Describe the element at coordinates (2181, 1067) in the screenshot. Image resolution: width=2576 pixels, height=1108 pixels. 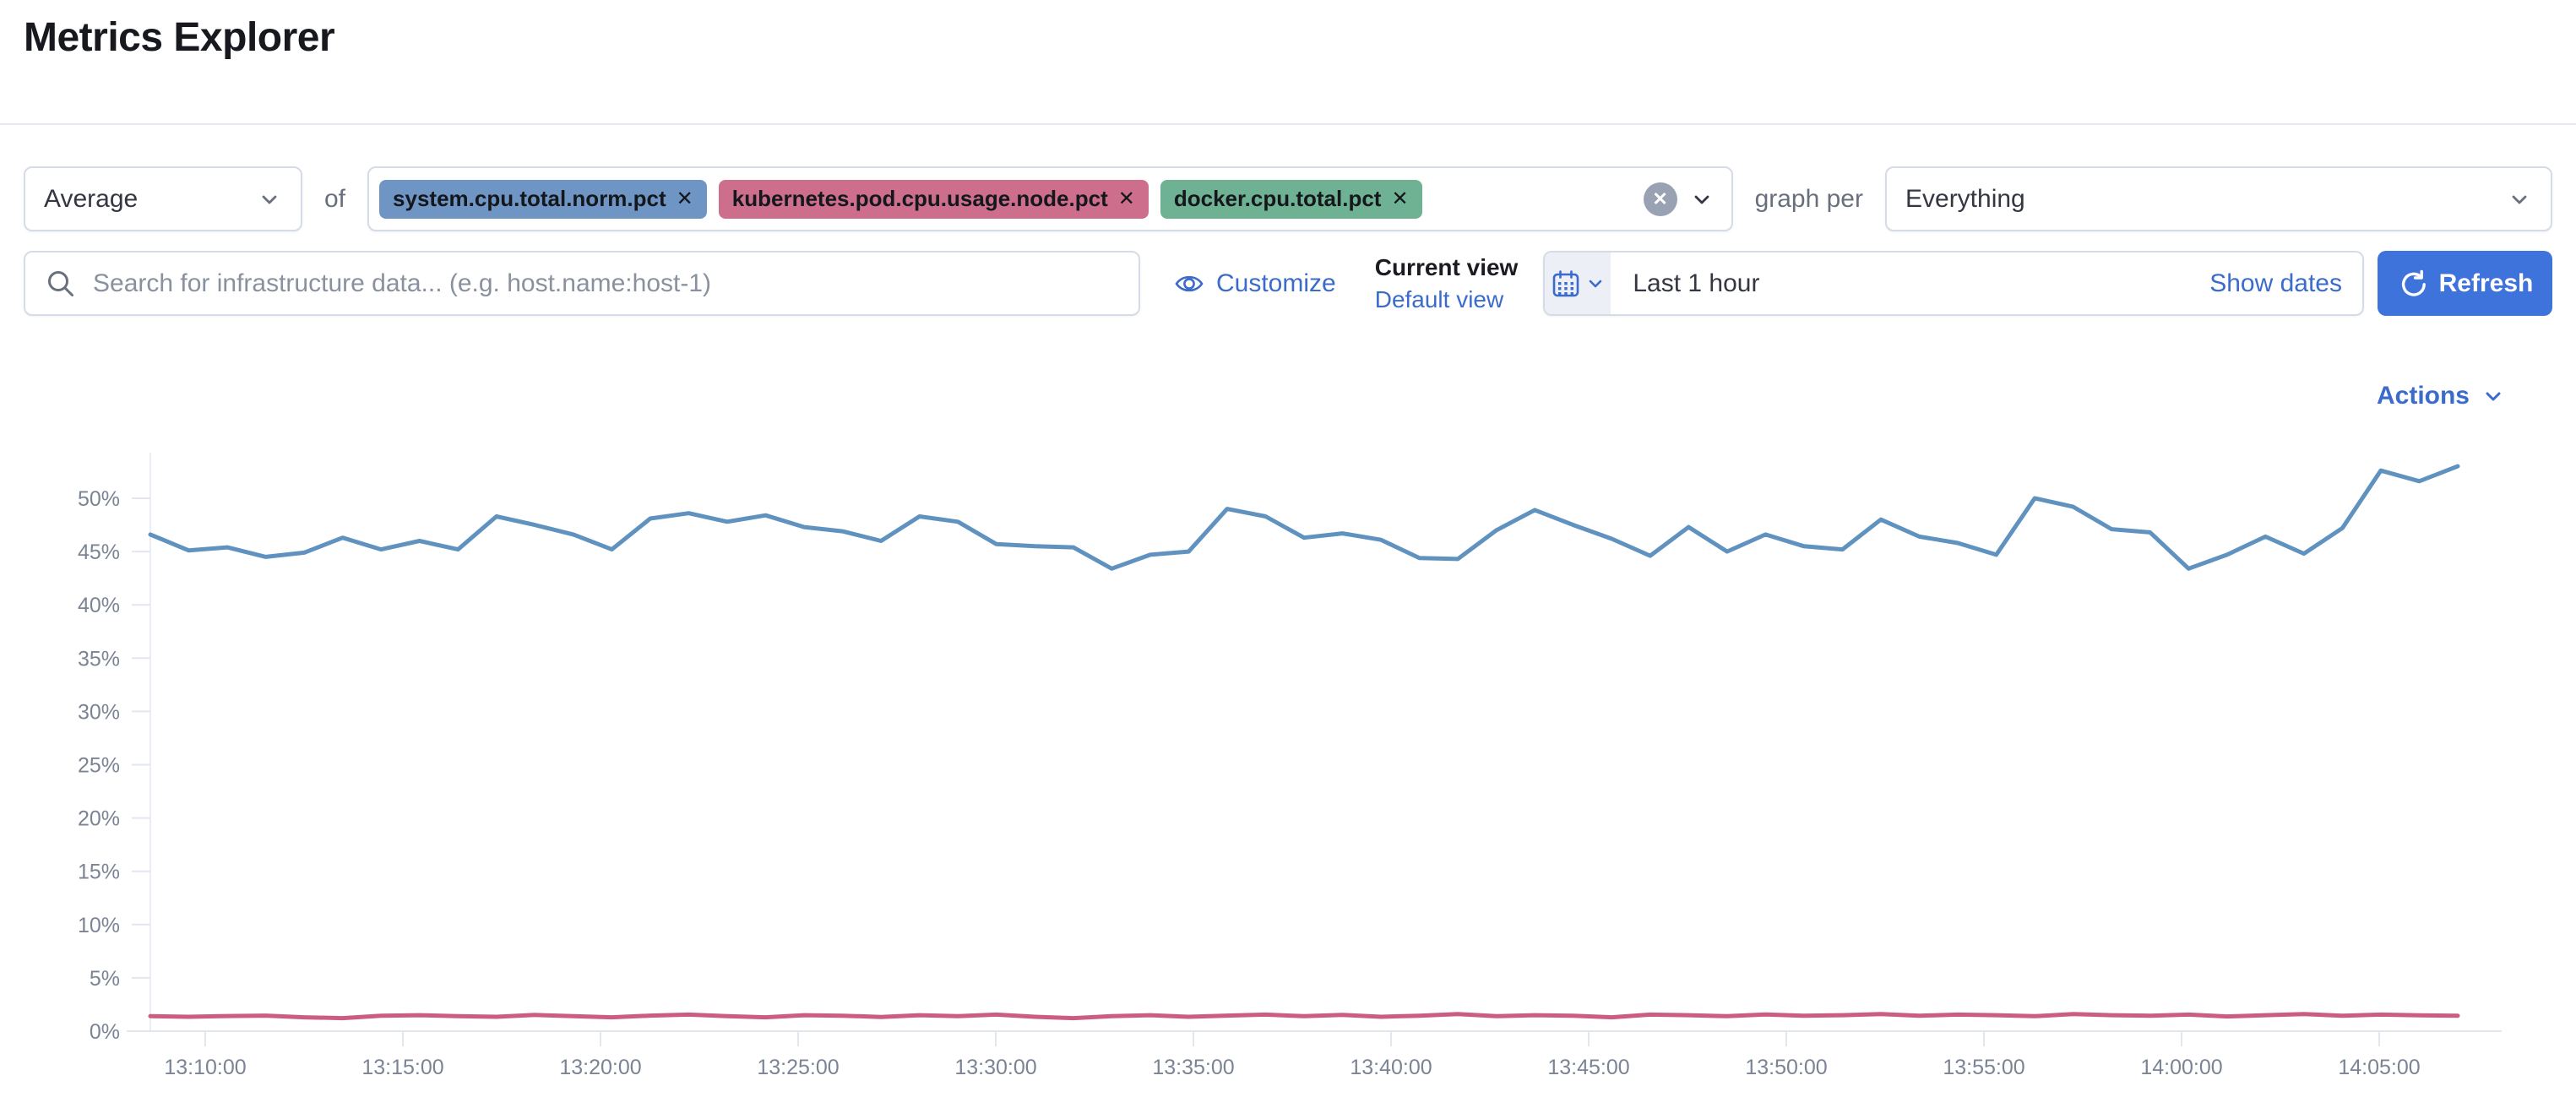
I see `x-axis-tick-label: 14:00:00` at that location.